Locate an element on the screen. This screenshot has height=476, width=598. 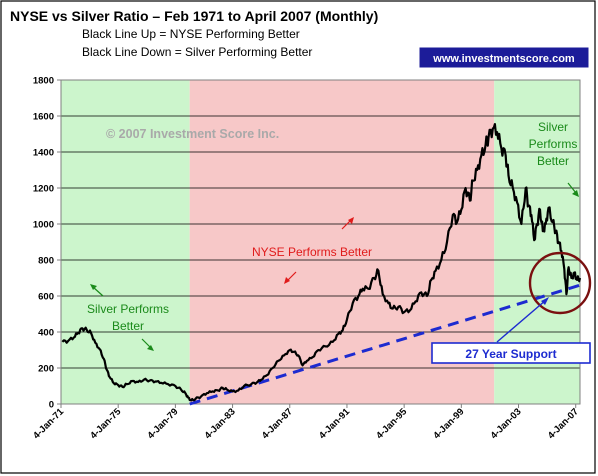
brand-text: www.investmentscore.com is located at coordinates (503, 59).